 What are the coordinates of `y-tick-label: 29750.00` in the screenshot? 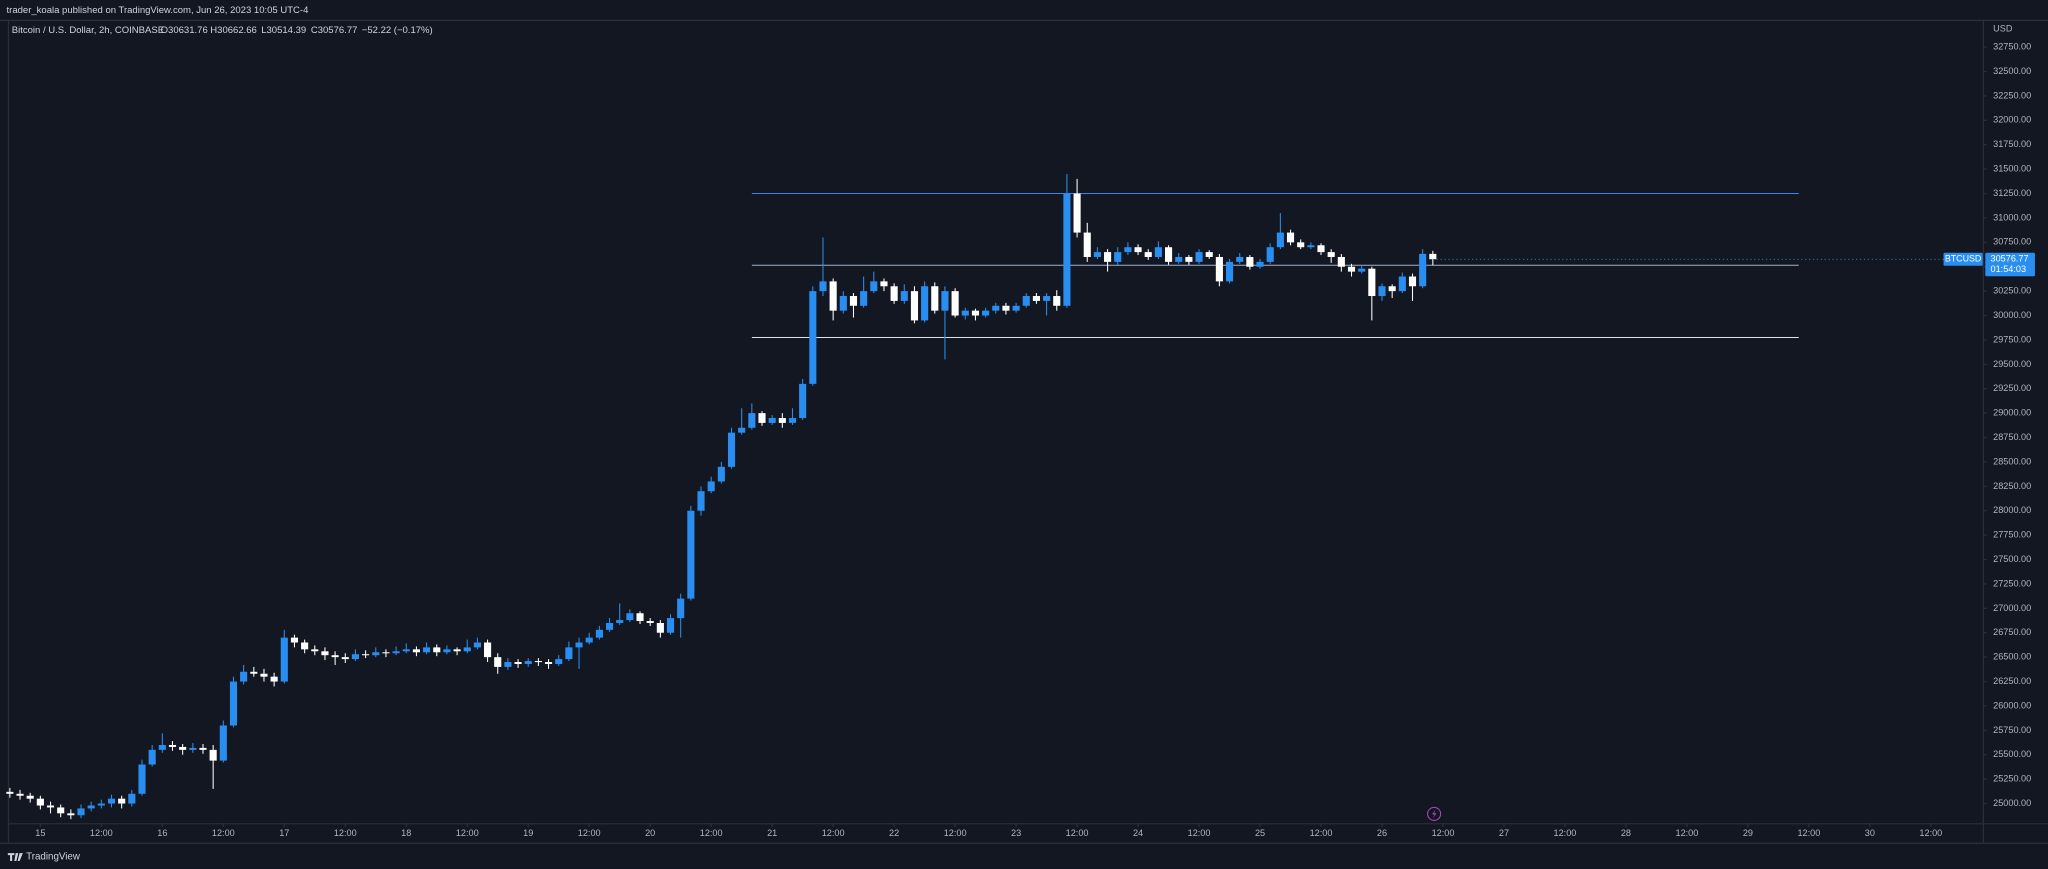 It's located at (2012, 339).